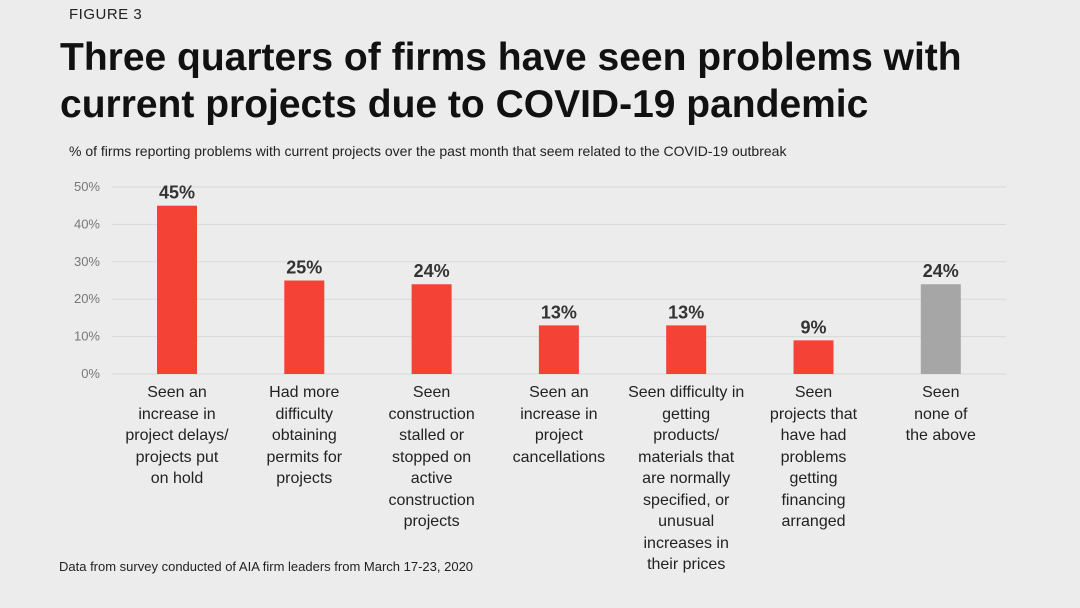 This screenshot has height=608, width=1080. Describe the element at coordinates (87, 298) in the screenshot. I see `y-tick-label: 20%` at that location.